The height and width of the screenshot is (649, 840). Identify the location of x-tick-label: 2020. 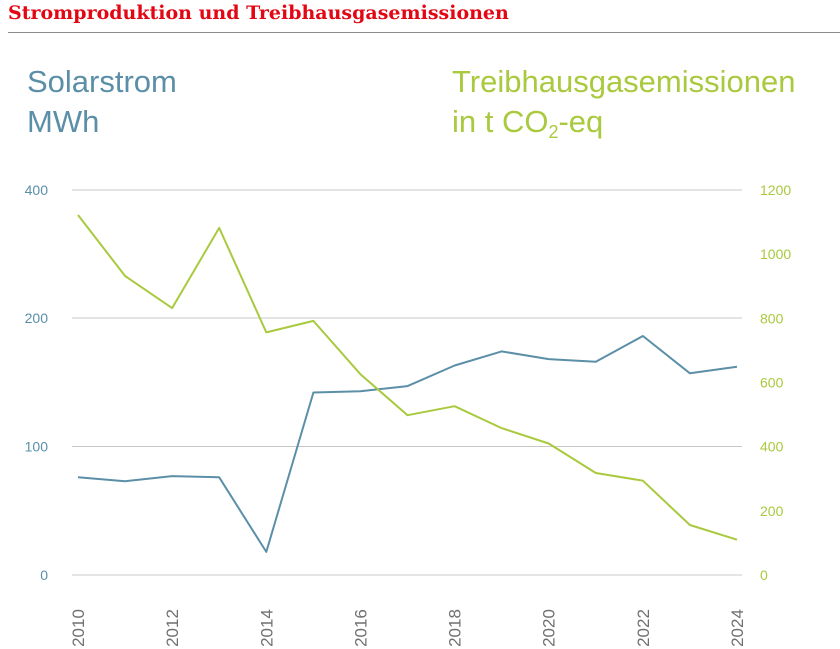
(549, 628).